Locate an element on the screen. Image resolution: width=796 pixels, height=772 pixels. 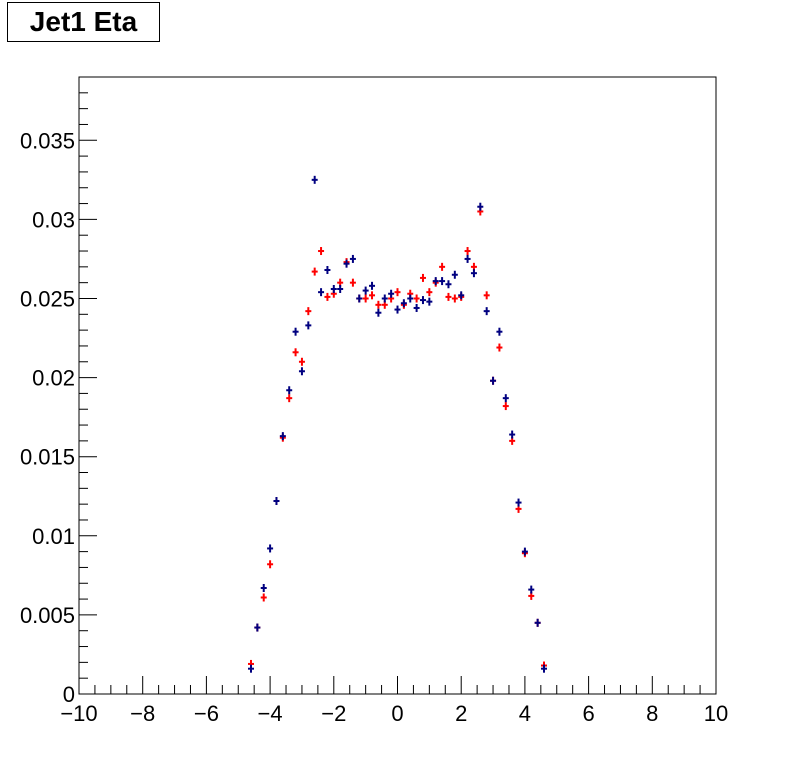
x-tick-label: 0 is located at coordinates (397, 713).